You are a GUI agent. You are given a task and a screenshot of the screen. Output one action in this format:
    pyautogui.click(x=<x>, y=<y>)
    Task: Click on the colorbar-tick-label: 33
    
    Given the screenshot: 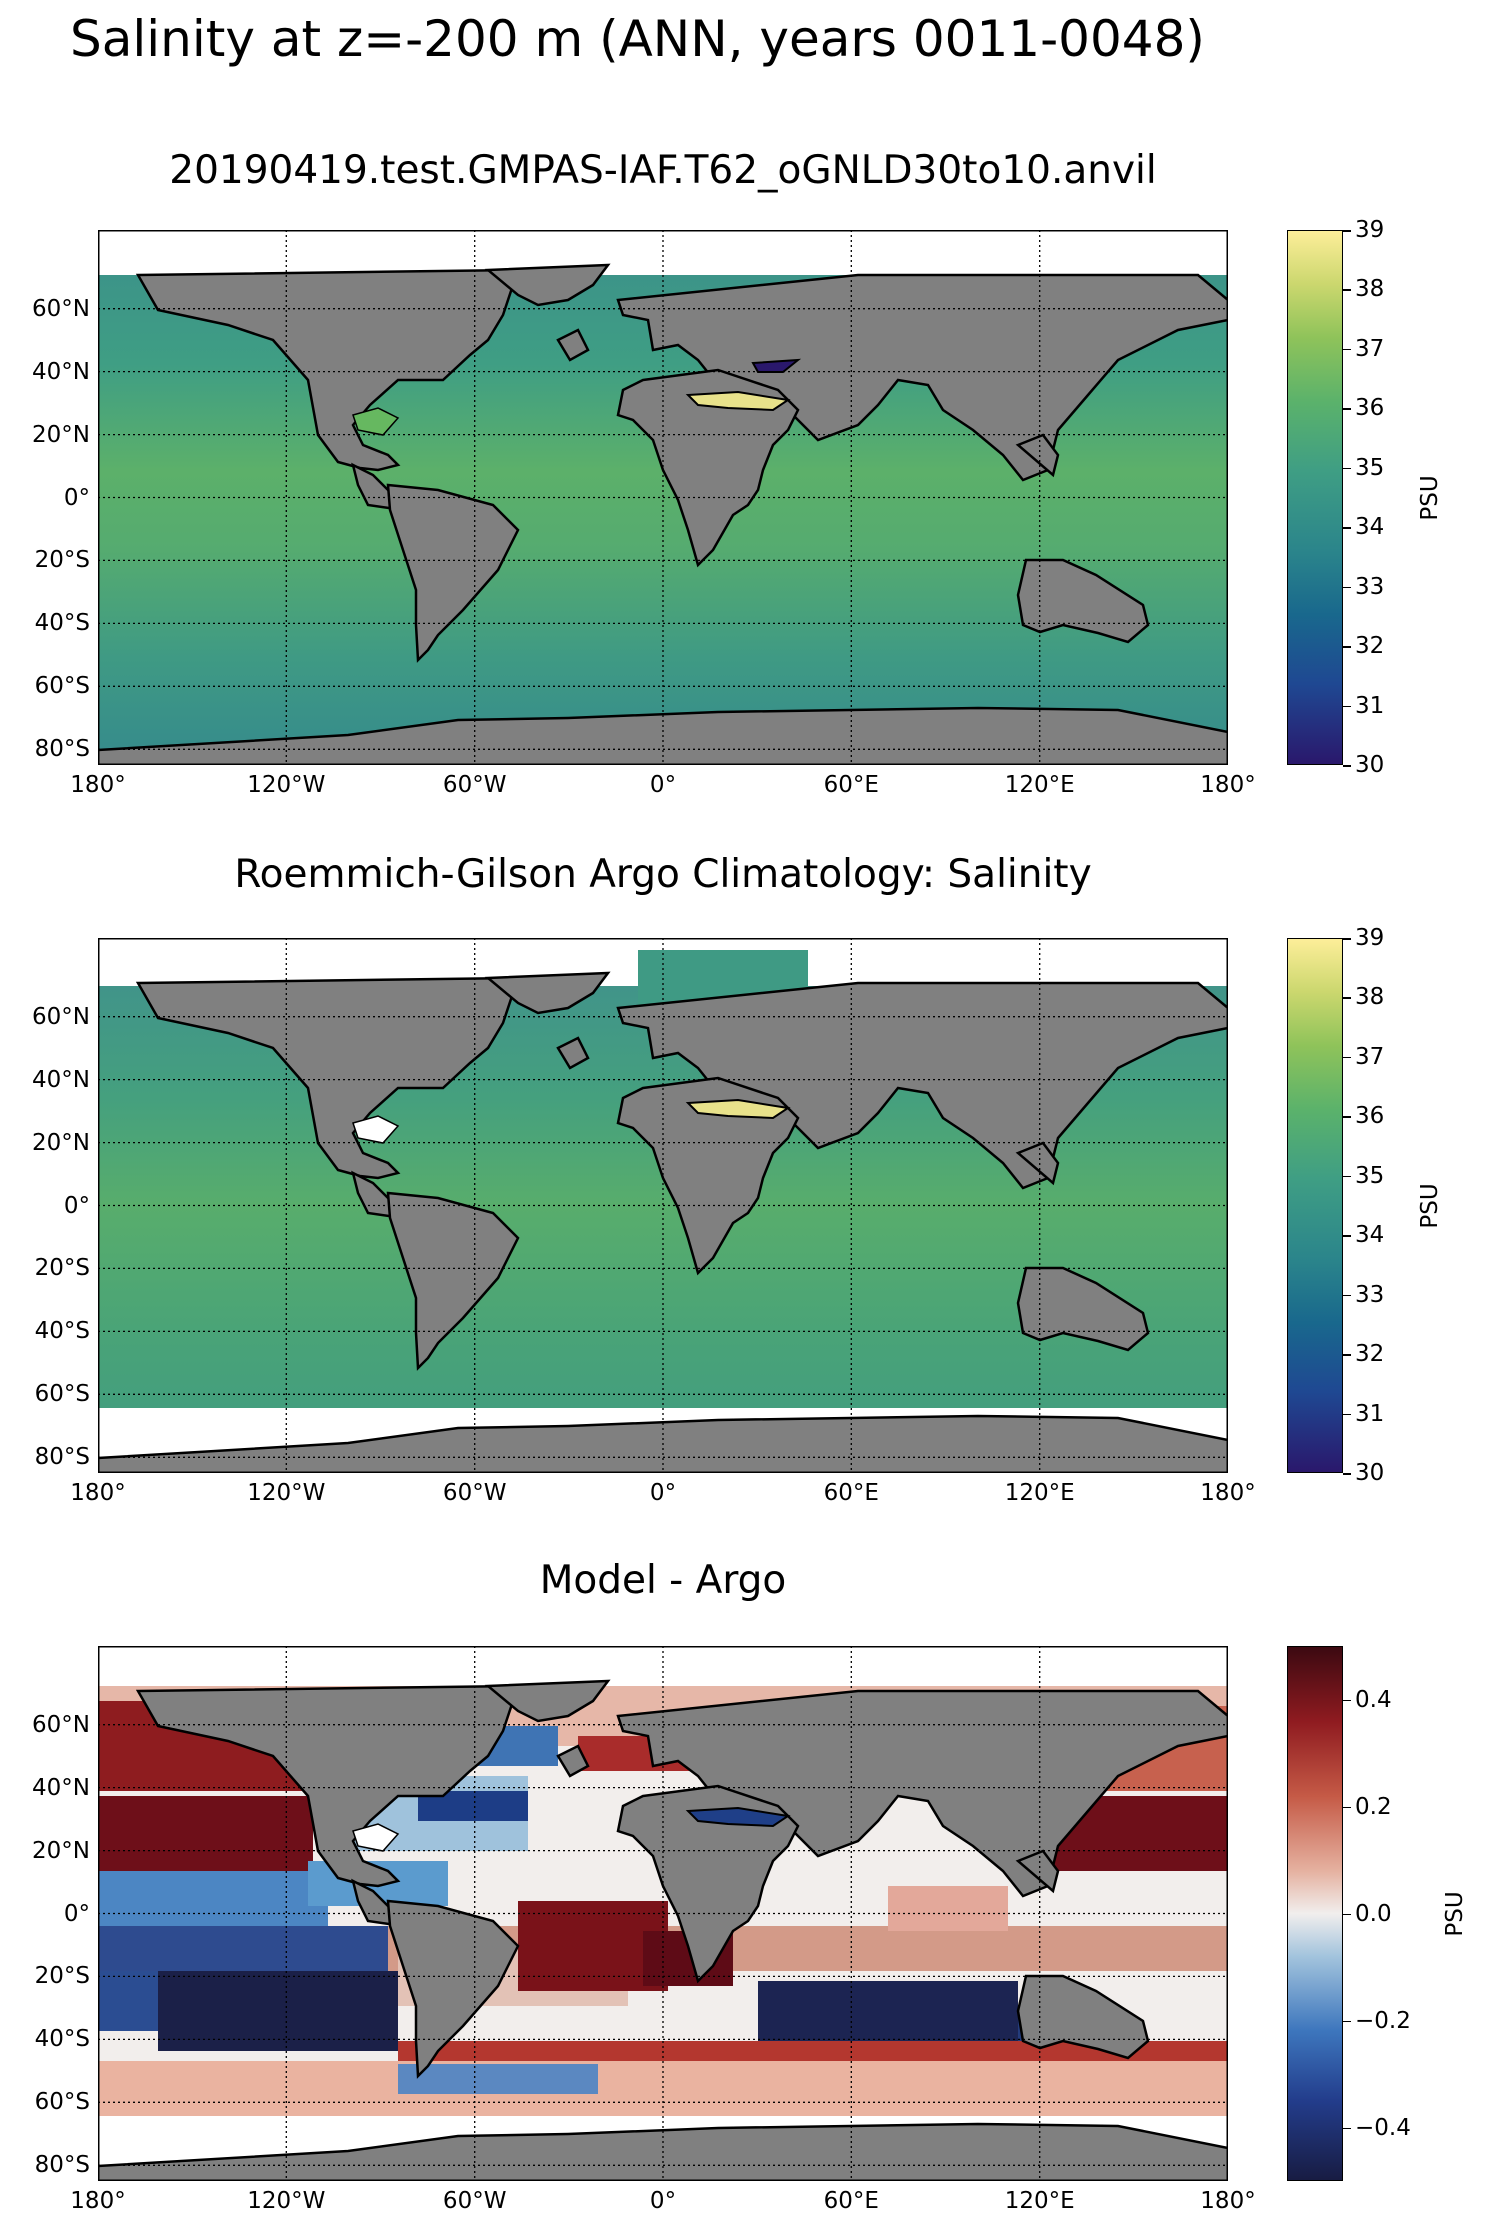 What is the action you would take?
    pyautogui.click(x=1370, y=1294)
    